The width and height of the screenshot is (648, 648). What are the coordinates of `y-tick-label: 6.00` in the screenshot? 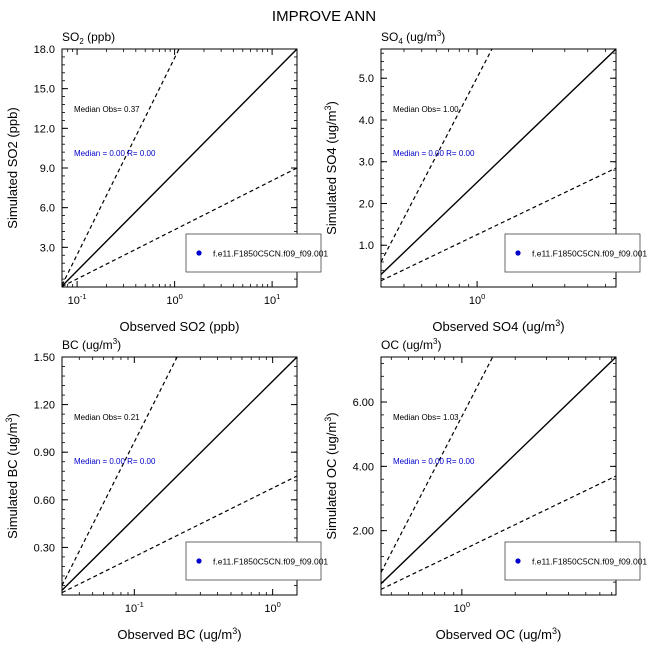 It's located at (363, 403).